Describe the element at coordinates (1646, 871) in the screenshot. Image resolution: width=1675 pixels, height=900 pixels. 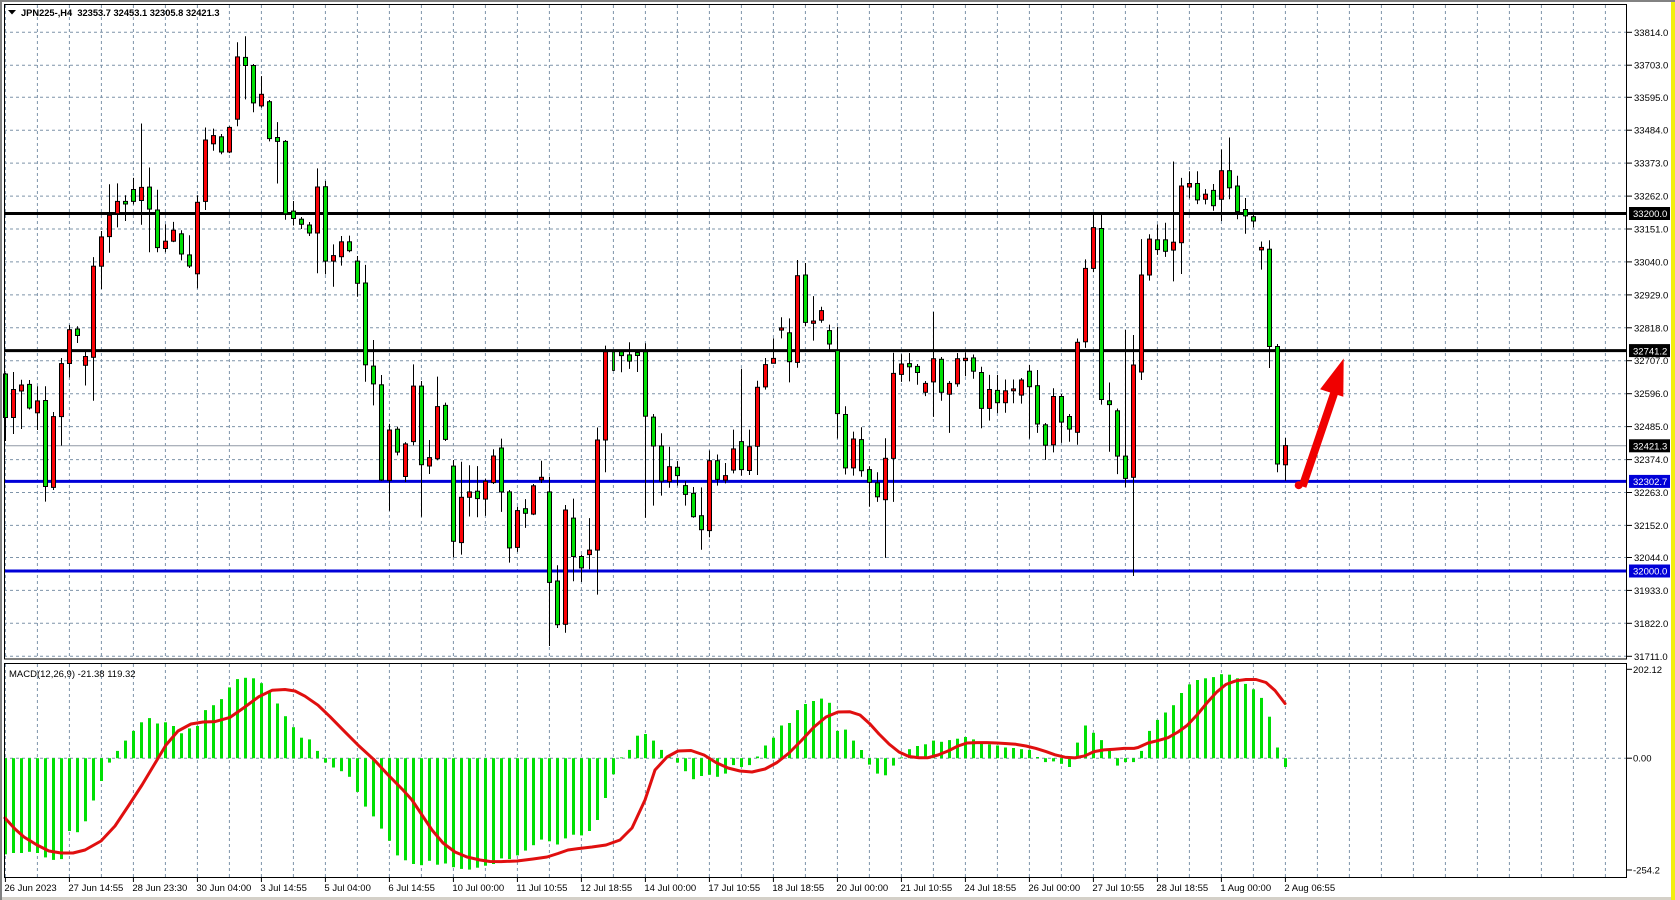
I see `svg-text: -254.2` at that location.